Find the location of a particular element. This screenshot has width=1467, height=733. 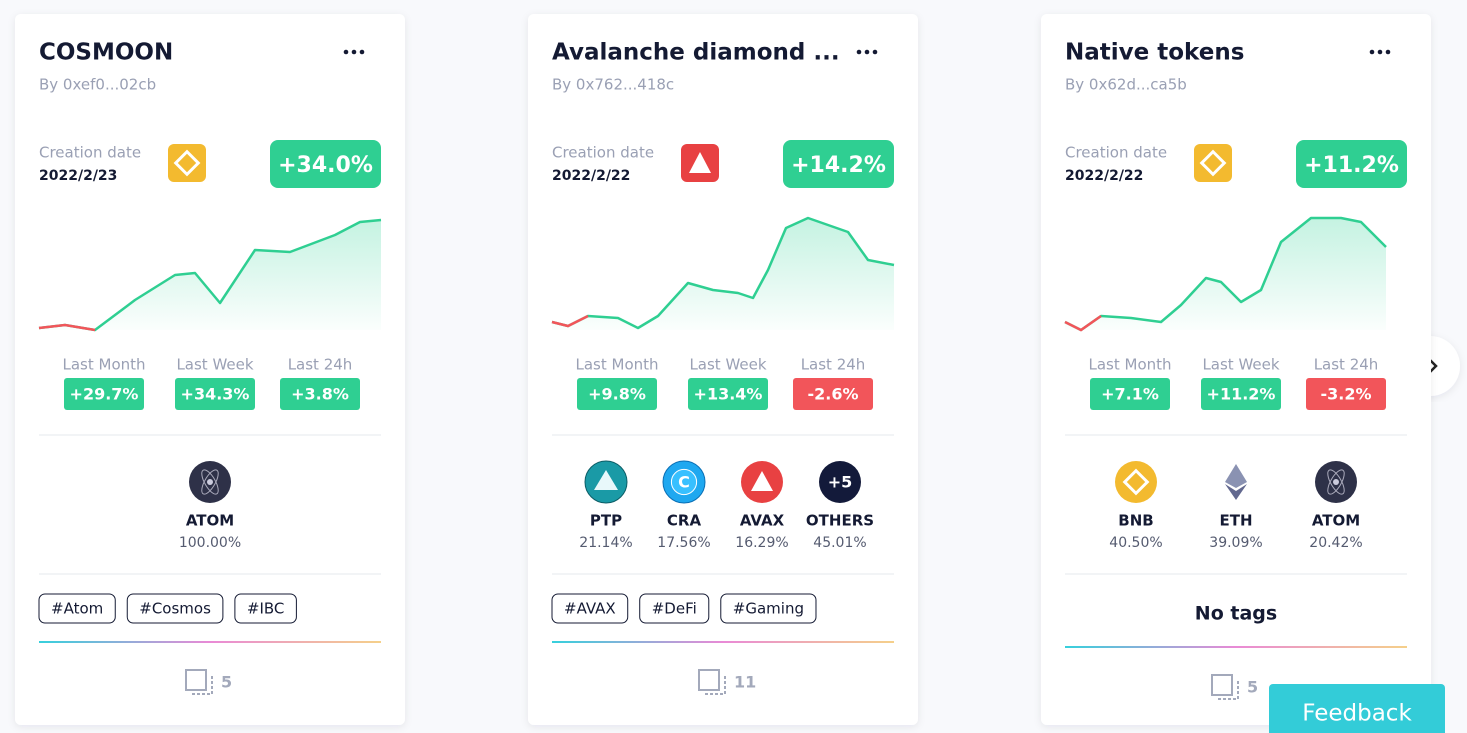

tag-text: #Cosmos is located at coordinates (175, 609).